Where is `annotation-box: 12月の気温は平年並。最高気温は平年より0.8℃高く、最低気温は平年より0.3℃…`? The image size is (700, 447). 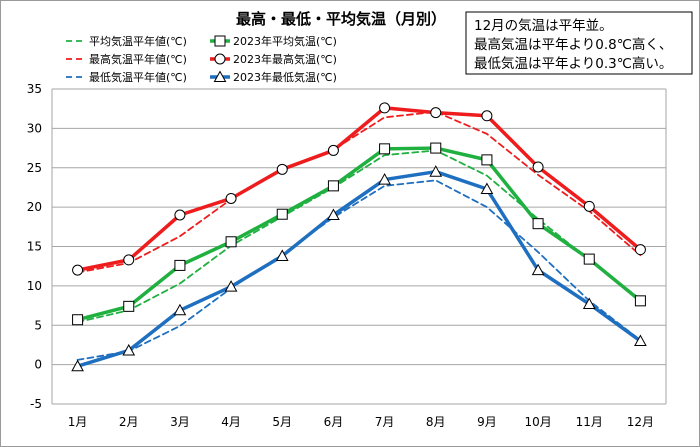
annotation-box: 12月の気温は平年並。最高気温は平年より0.8℃高く、最低気温は平年より0.3℃… is located at coordinates (579, 43).